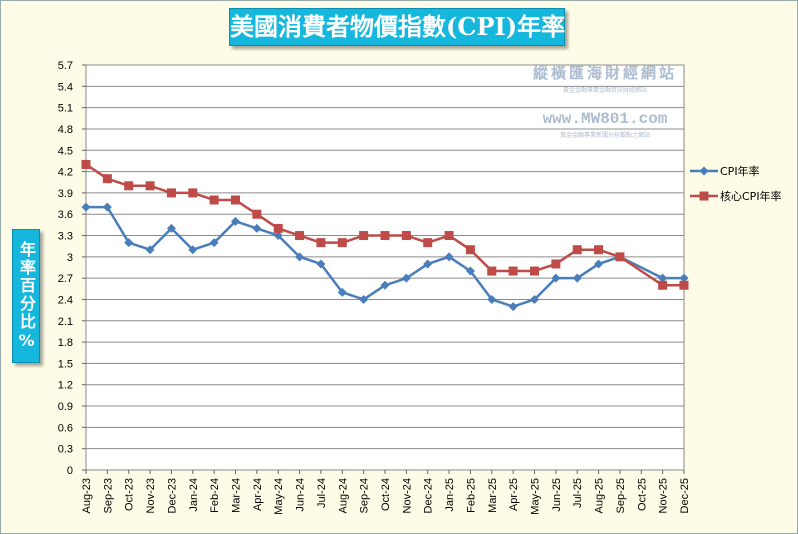  I want to click on y-tick-label: 5.1, so click(65, 109).